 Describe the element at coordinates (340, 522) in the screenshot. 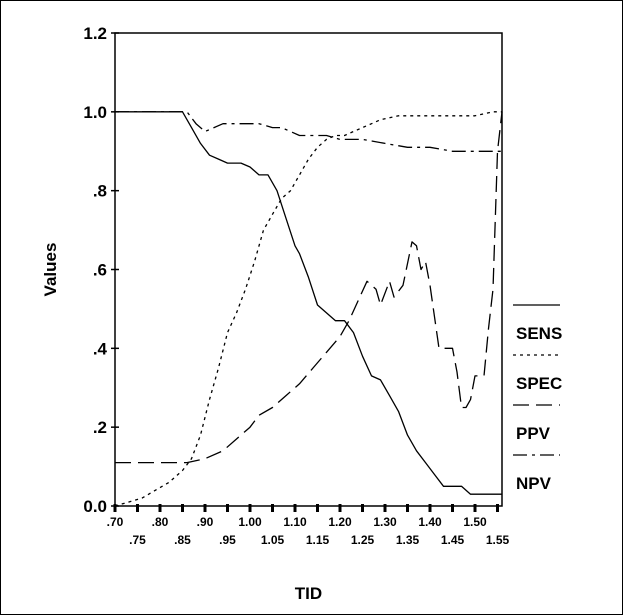

I see `x-tick-label: 1.20` at that location.